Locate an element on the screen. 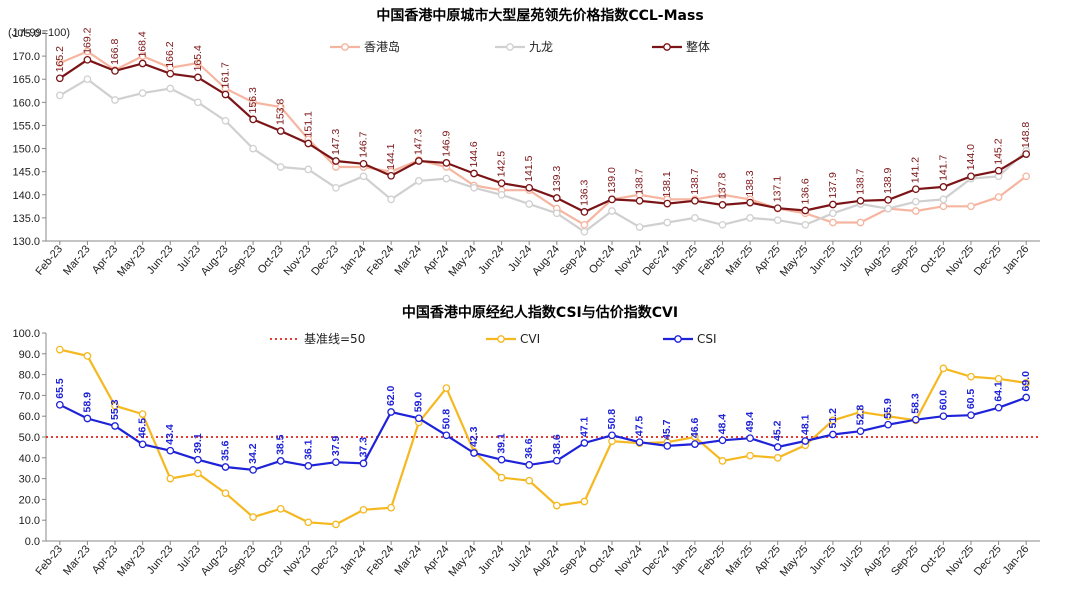 The height and width of the screenshot is (593, 1080). data-label: 142.5 is located at coordinates (502, 164).